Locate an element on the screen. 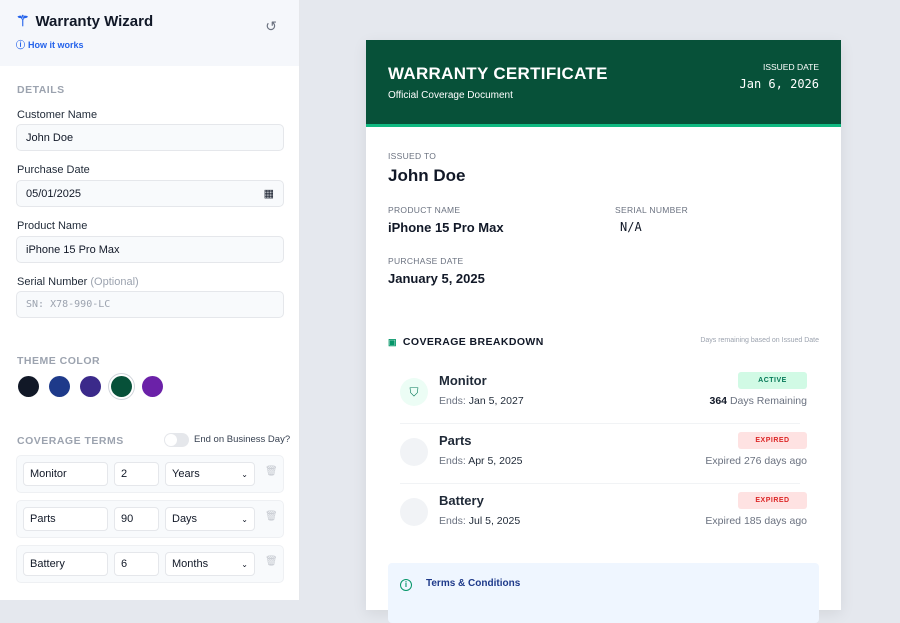  certificate-subtitle: Official Coverage Document is located at coordinates (450, 95).